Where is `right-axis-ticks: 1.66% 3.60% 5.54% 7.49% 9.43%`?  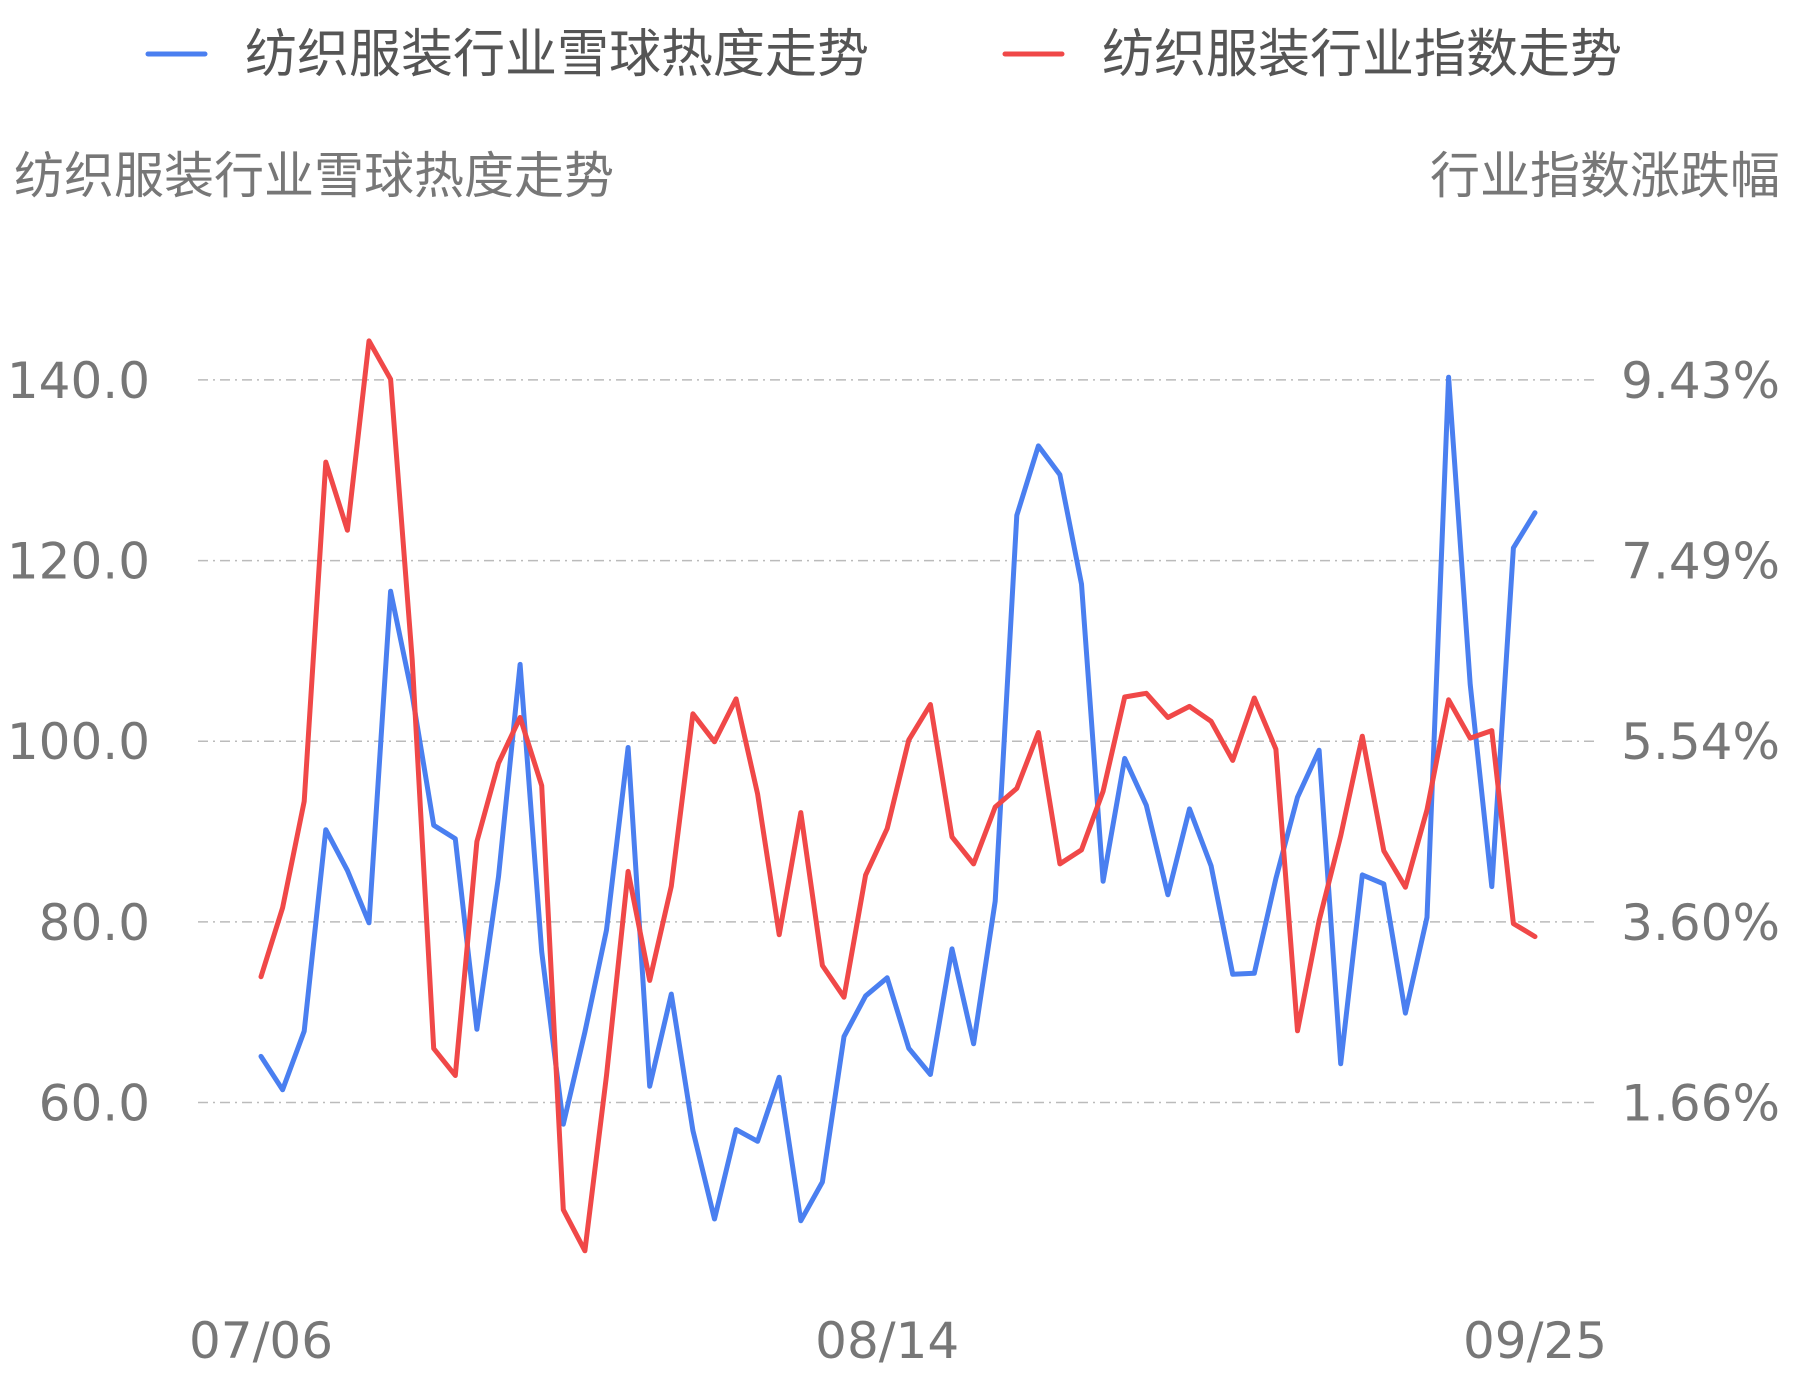
right-axis-ticks: 1.66% 3.60% 5.54% 7.49% 9.43% is located at coordinates (1700, 742).